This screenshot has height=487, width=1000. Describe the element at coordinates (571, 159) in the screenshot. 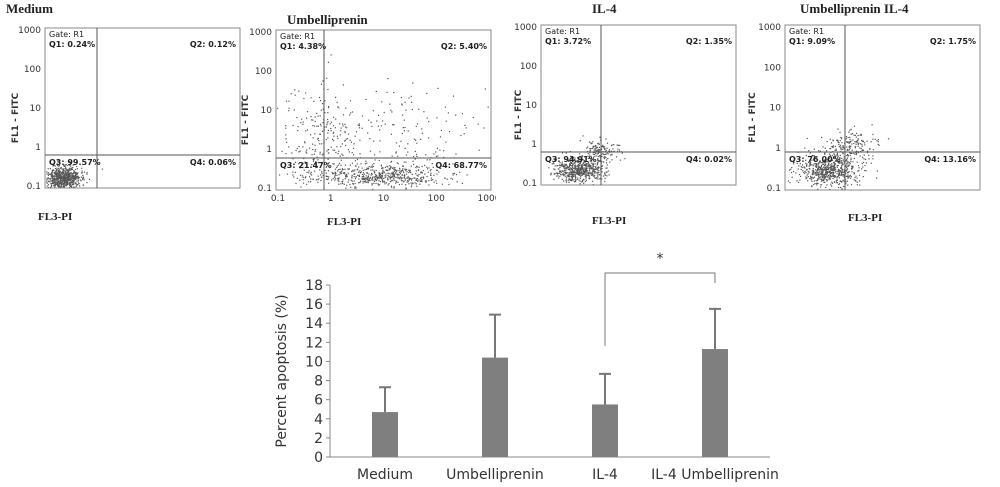

I see `quadrant-label-q3: Q3: 94.91%` at that location.